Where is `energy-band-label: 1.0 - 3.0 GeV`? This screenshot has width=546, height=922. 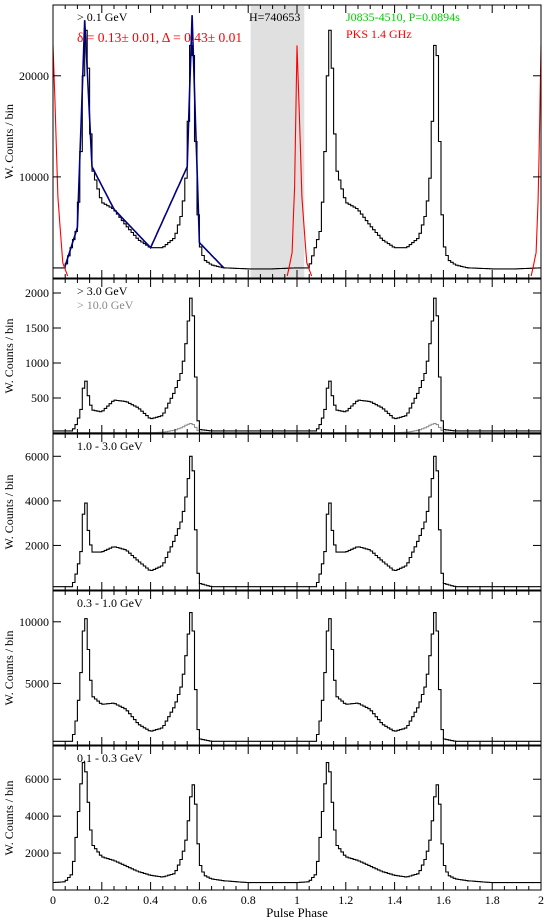 energy-band-label: 1.0 - 3.0 GeV is located at coordinates (110, 446).